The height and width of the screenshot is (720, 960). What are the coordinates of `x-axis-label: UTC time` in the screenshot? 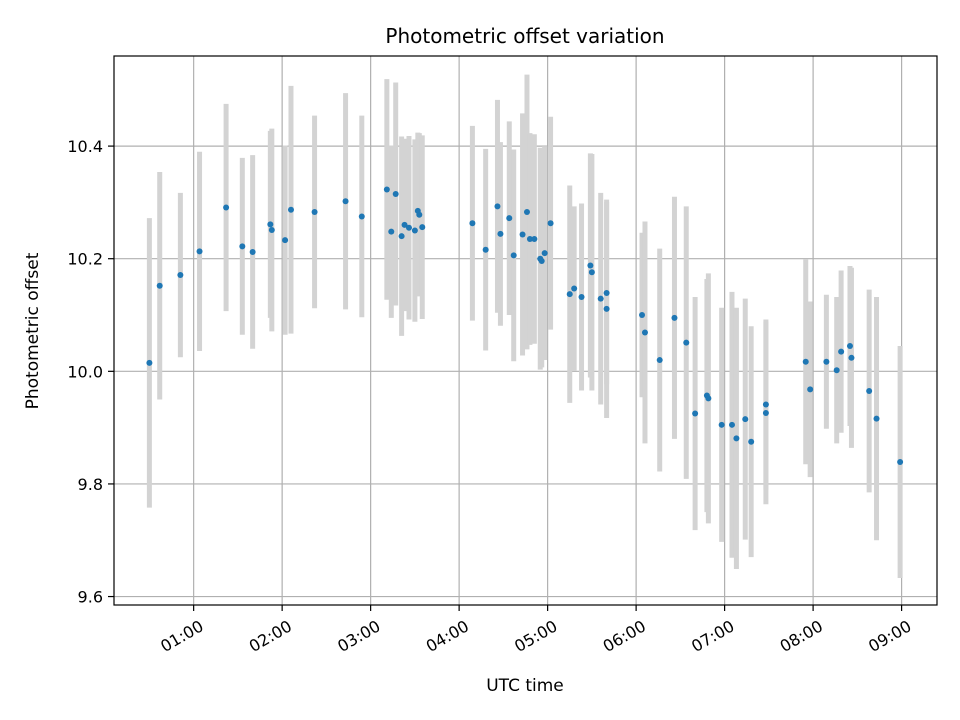 It's located at (525, 686).